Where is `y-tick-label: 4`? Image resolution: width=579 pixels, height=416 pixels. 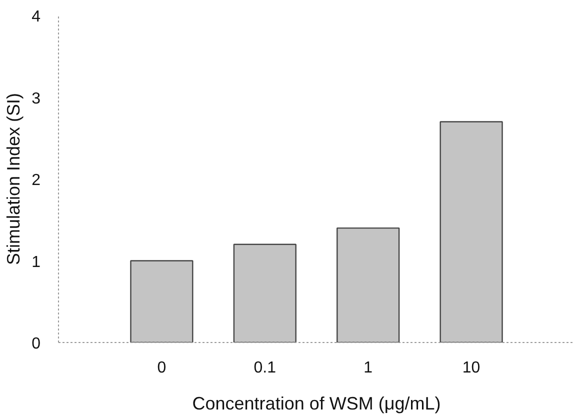
y-tick-label: 4 is located at coordinates (36, 17).